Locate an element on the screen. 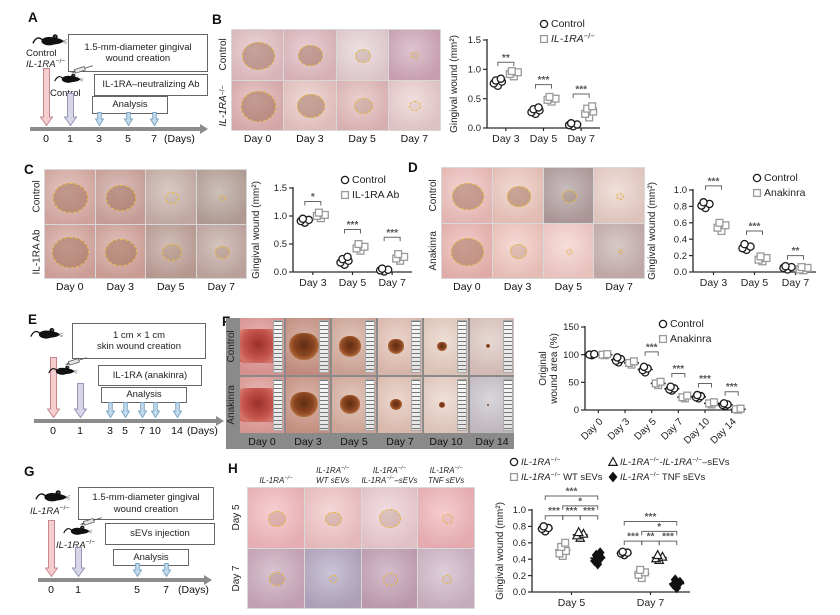 The image size is (840, 615). g-tick-label: 5 is located at coordinates (137, 590).